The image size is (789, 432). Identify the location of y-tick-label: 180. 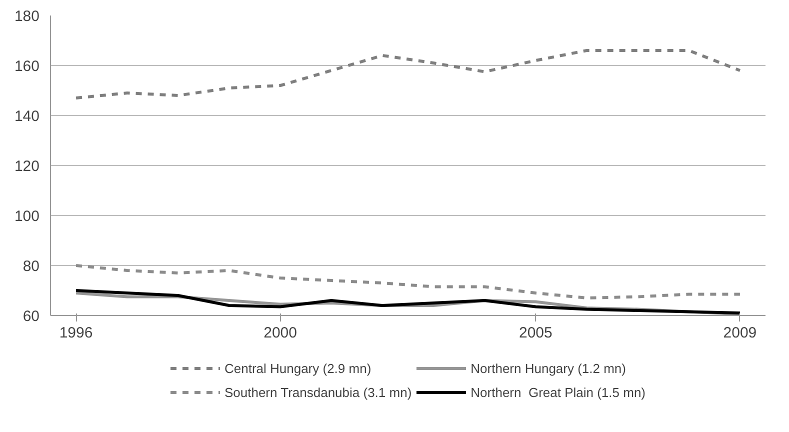
(27, 16).